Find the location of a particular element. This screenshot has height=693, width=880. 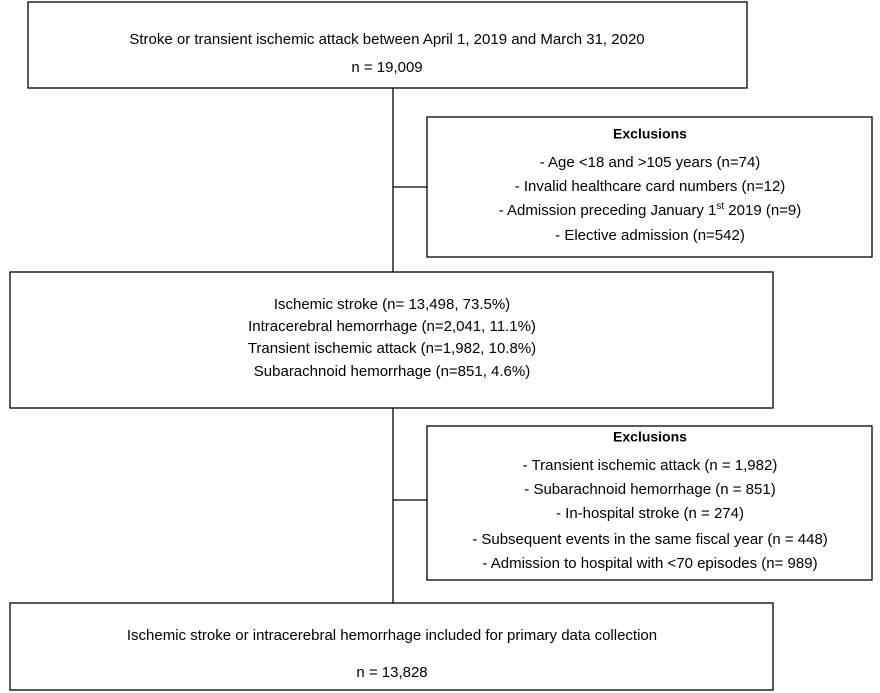

box-text: Subarachnoid hemorrhage (n=851, 4.6%) is located at coordinates (392, 371).